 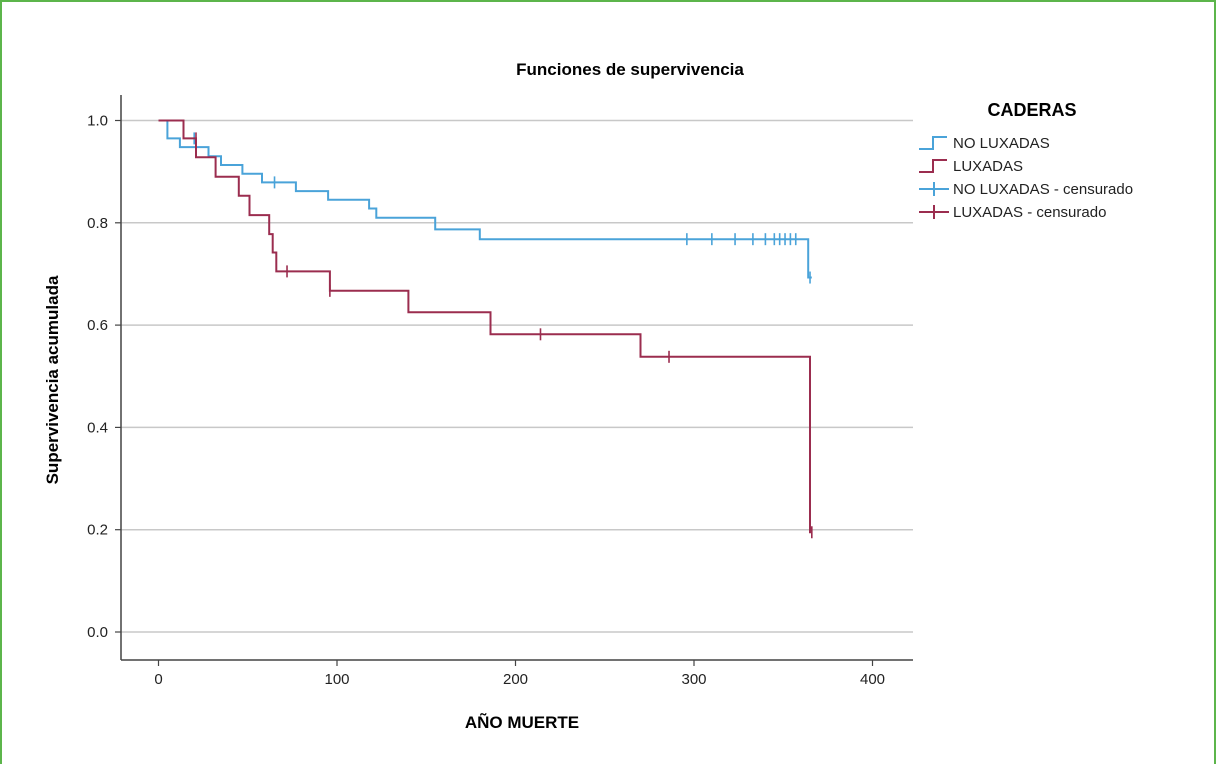 What do you see at coordinates (97, 427) in the screenshot?
I see `y-tick-label: 0.4` at bounding box center [97, 427].